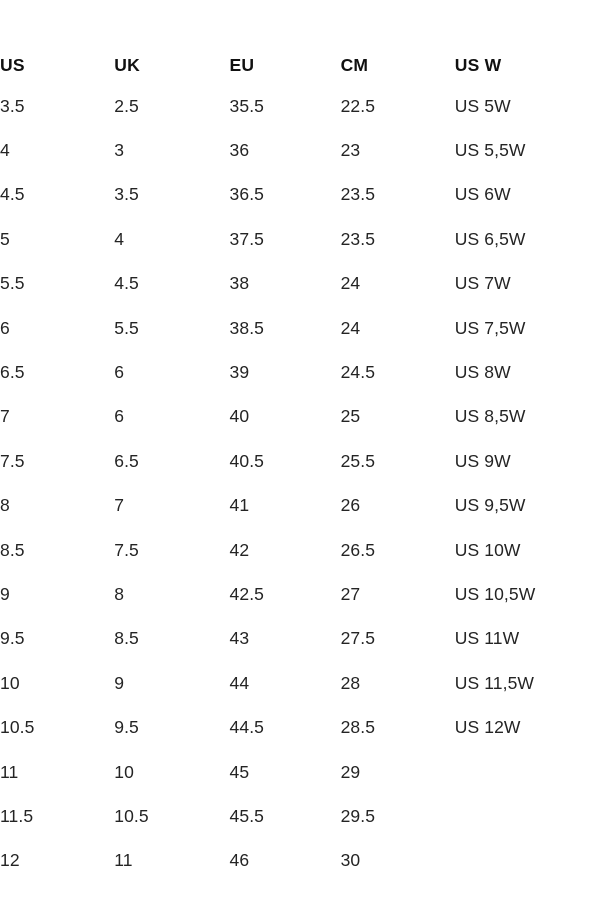  I want to click on column-header-eu: EU, so click(242, 65).